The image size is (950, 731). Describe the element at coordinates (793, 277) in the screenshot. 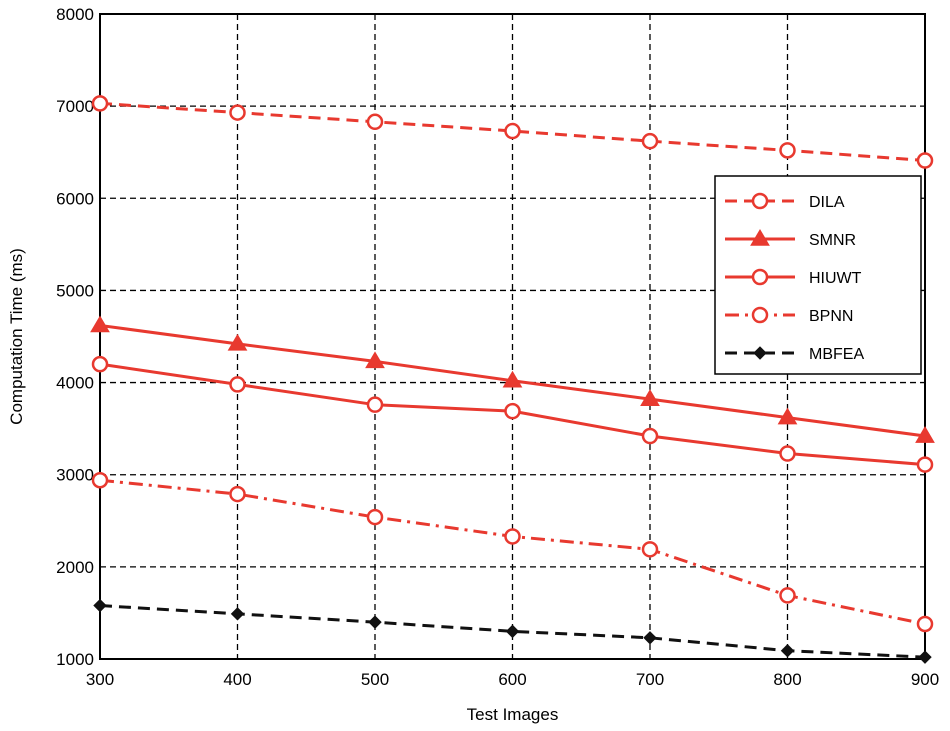

I see `legend-item-hiuwt: HIUWT` at that location.